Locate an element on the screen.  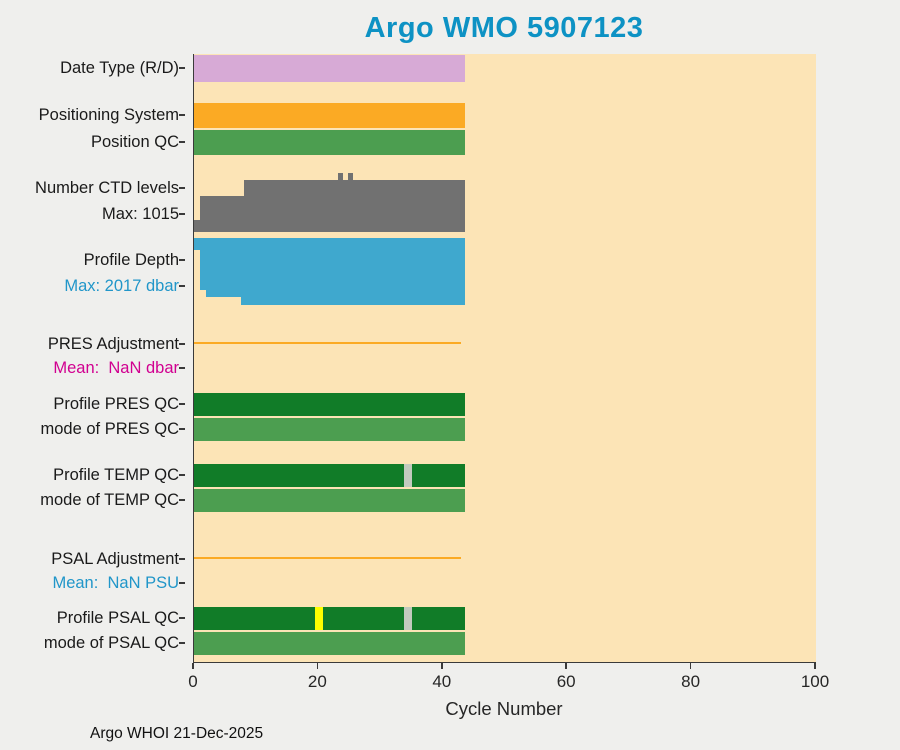
x-axis-title: Cycle Number is located at coordinates (504, 708).